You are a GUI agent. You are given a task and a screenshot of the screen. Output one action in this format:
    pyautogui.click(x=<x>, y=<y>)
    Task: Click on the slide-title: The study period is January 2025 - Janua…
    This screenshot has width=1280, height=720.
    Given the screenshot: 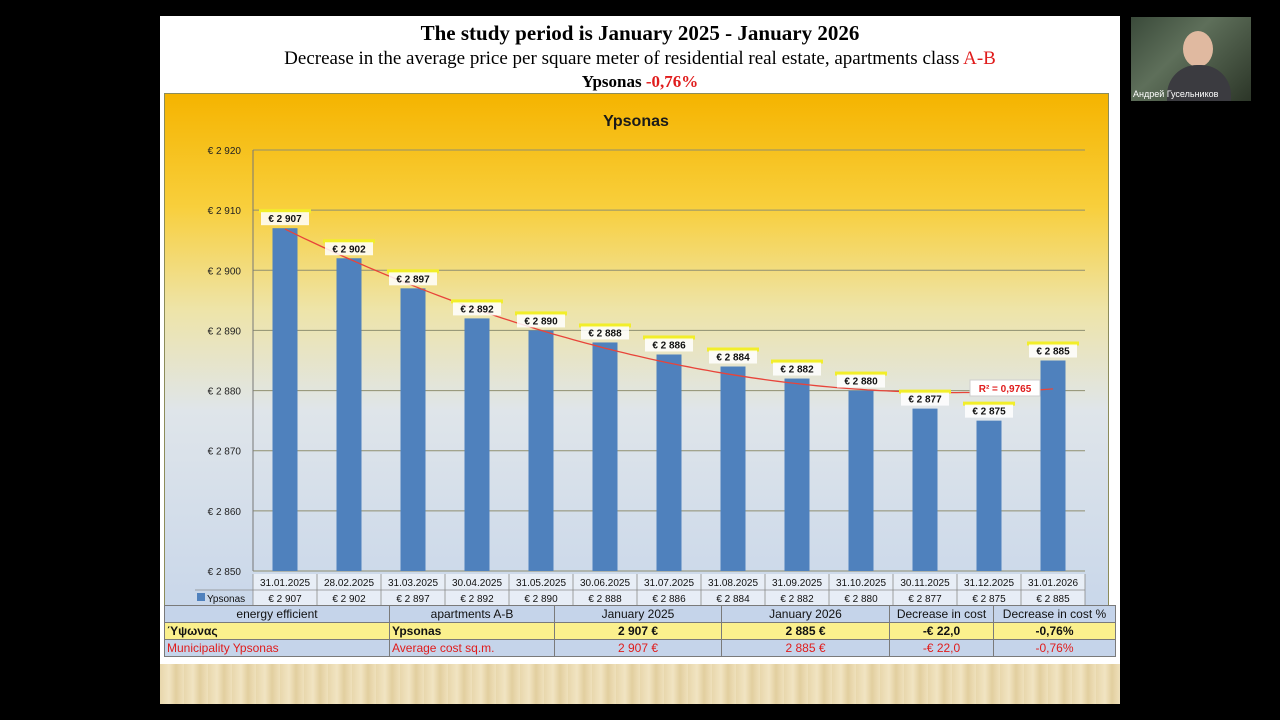 What is the action you would take?
    pyautogui.click(x=640, y=33)
    